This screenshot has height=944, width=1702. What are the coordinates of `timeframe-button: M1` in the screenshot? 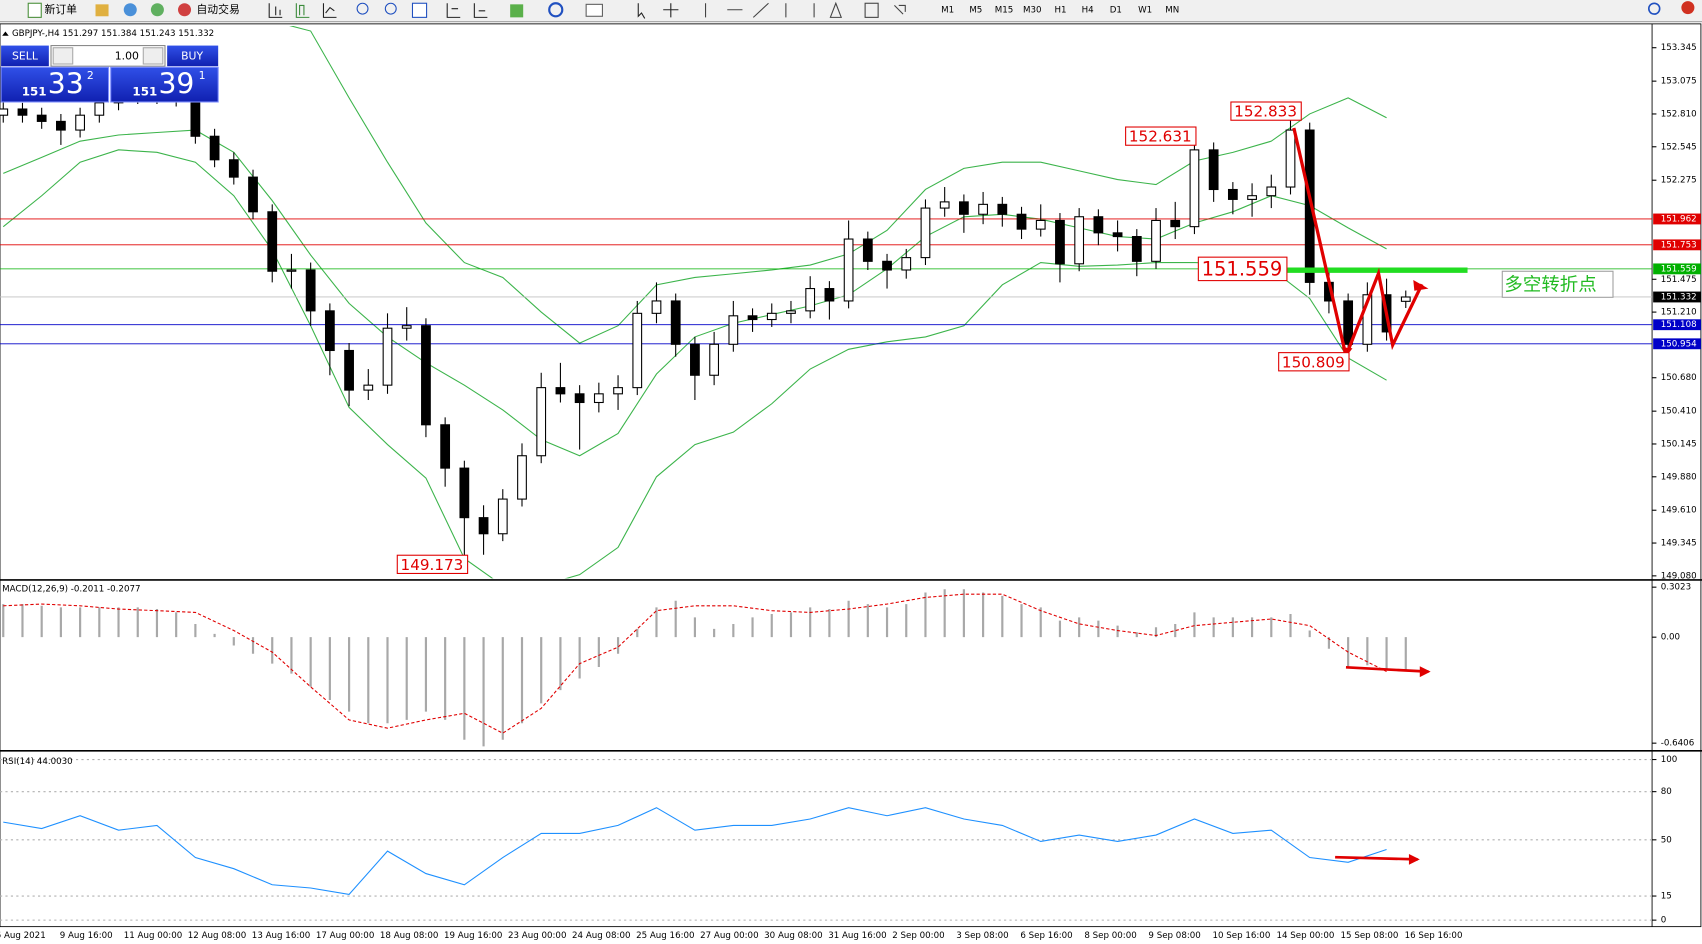 It's located at (947, 10).